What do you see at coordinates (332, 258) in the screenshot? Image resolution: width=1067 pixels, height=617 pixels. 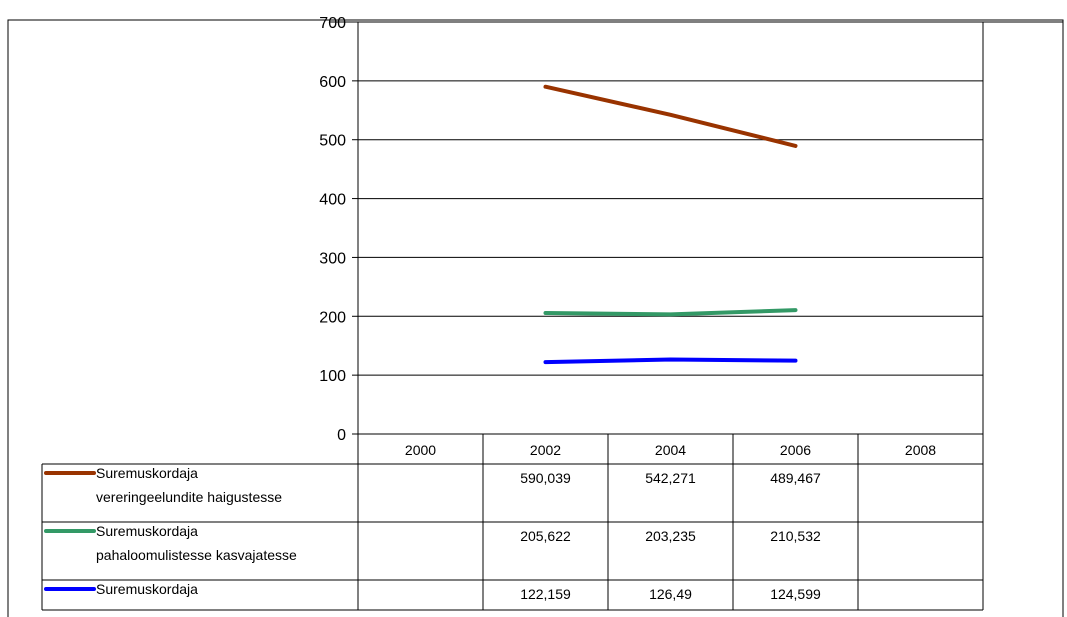 I see `y-tick-label: 300` at bounding box center [332, 258].